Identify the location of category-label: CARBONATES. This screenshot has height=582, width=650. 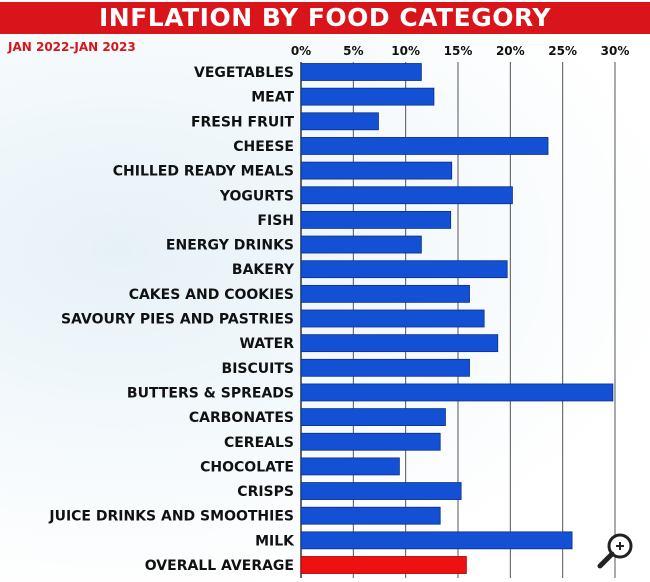
(241, 418).